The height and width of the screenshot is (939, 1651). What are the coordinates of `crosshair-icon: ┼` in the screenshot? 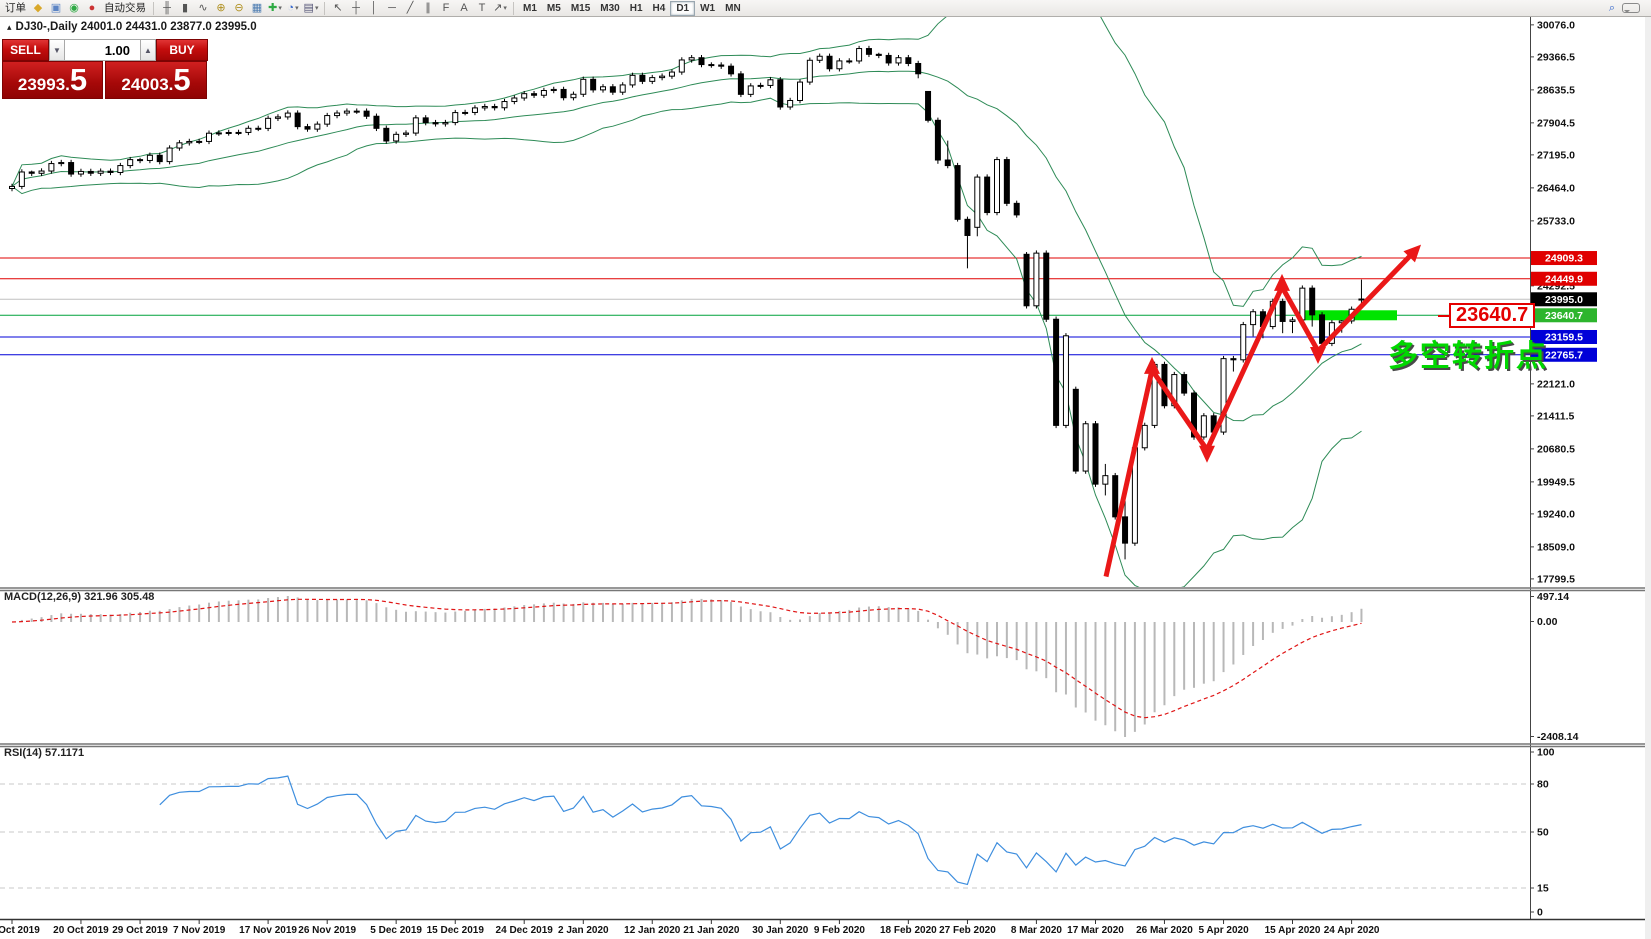 It's located at (356, 7).